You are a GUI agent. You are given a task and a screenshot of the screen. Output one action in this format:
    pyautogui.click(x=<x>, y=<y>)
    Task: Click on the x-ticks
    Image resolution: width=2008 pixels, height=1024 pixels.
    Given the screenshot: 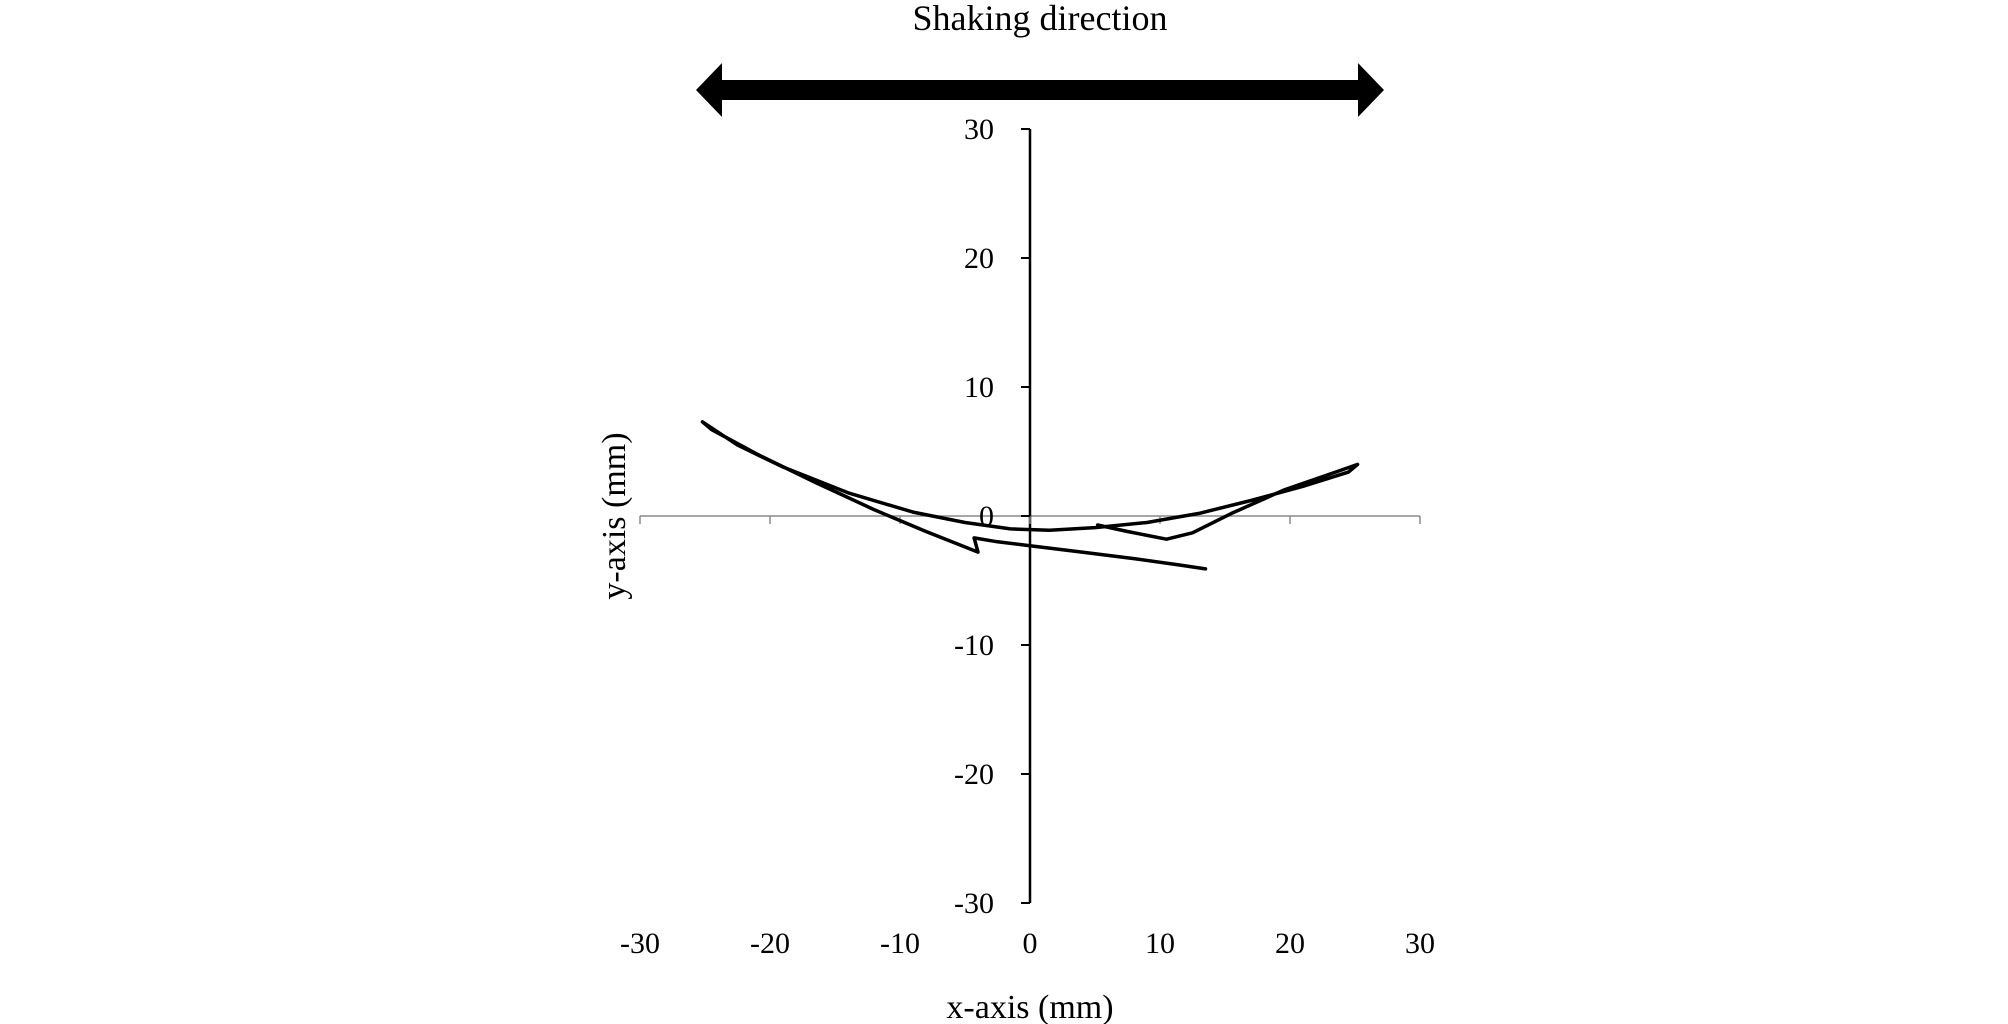 What is the action you would take?
    pyautogui.click(x=1030, y=520)
    